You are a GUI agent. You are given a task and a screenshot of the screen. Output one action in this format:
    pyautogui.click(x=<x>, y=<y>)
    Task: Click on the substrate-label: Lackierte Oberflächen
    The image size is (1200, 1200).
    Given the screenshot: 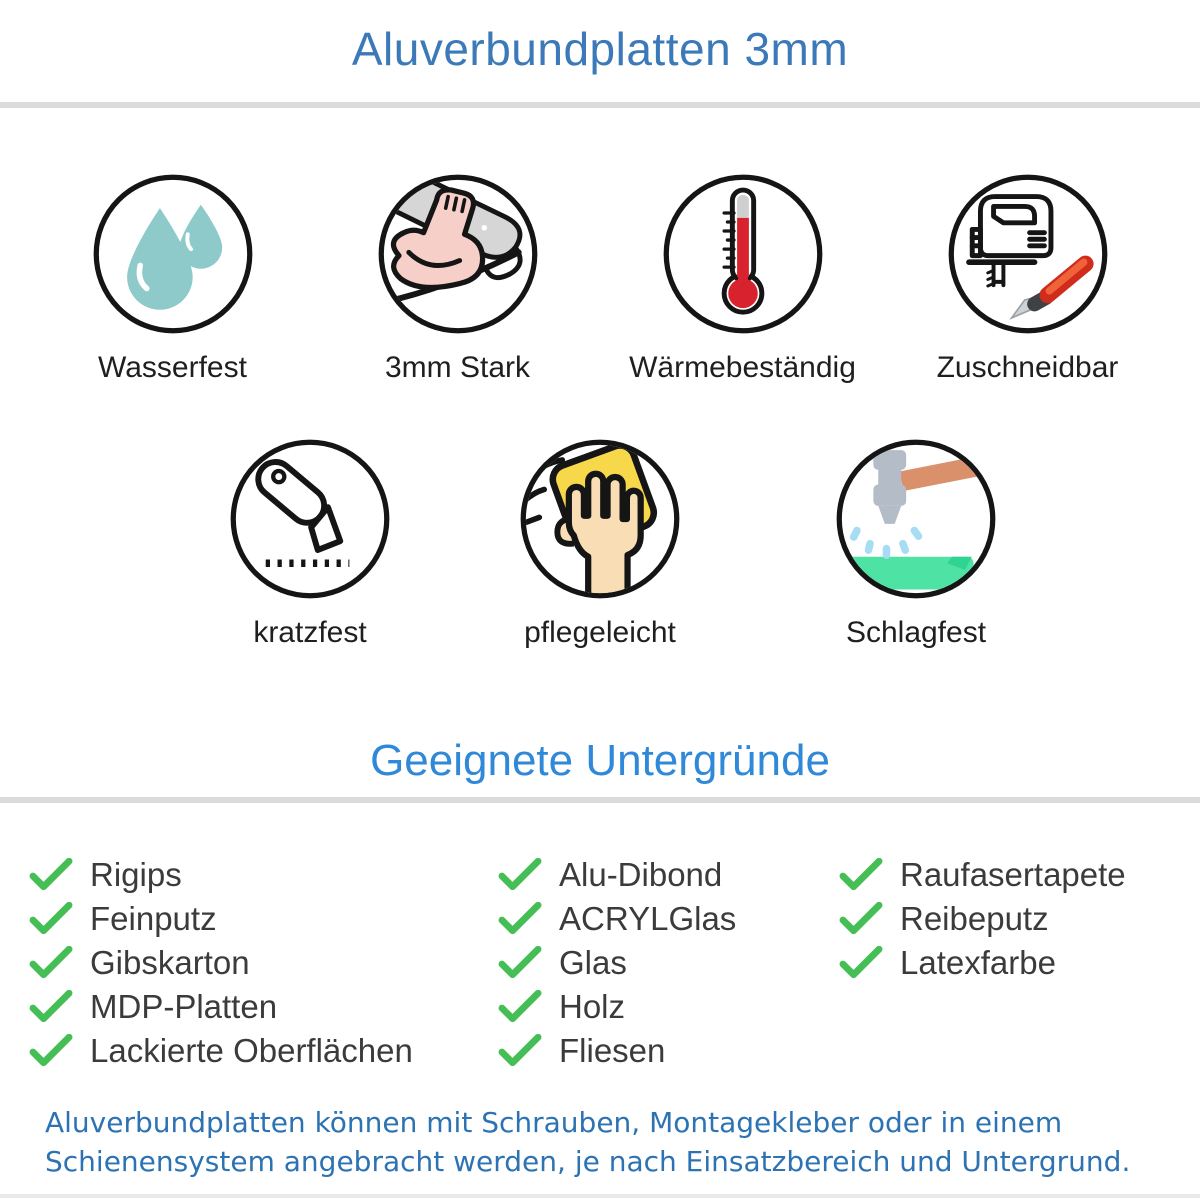 What is the action you would take?
    pyautogui.click(x=251, y=1050)
    